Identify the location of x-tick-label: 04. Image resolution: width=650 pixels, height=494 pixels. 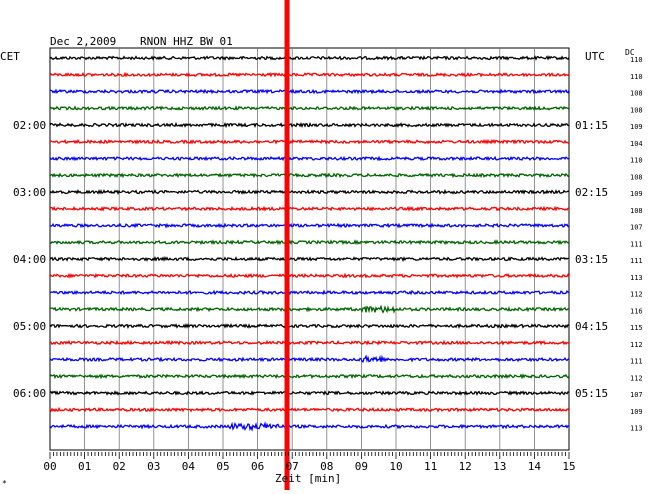
(189, 466).